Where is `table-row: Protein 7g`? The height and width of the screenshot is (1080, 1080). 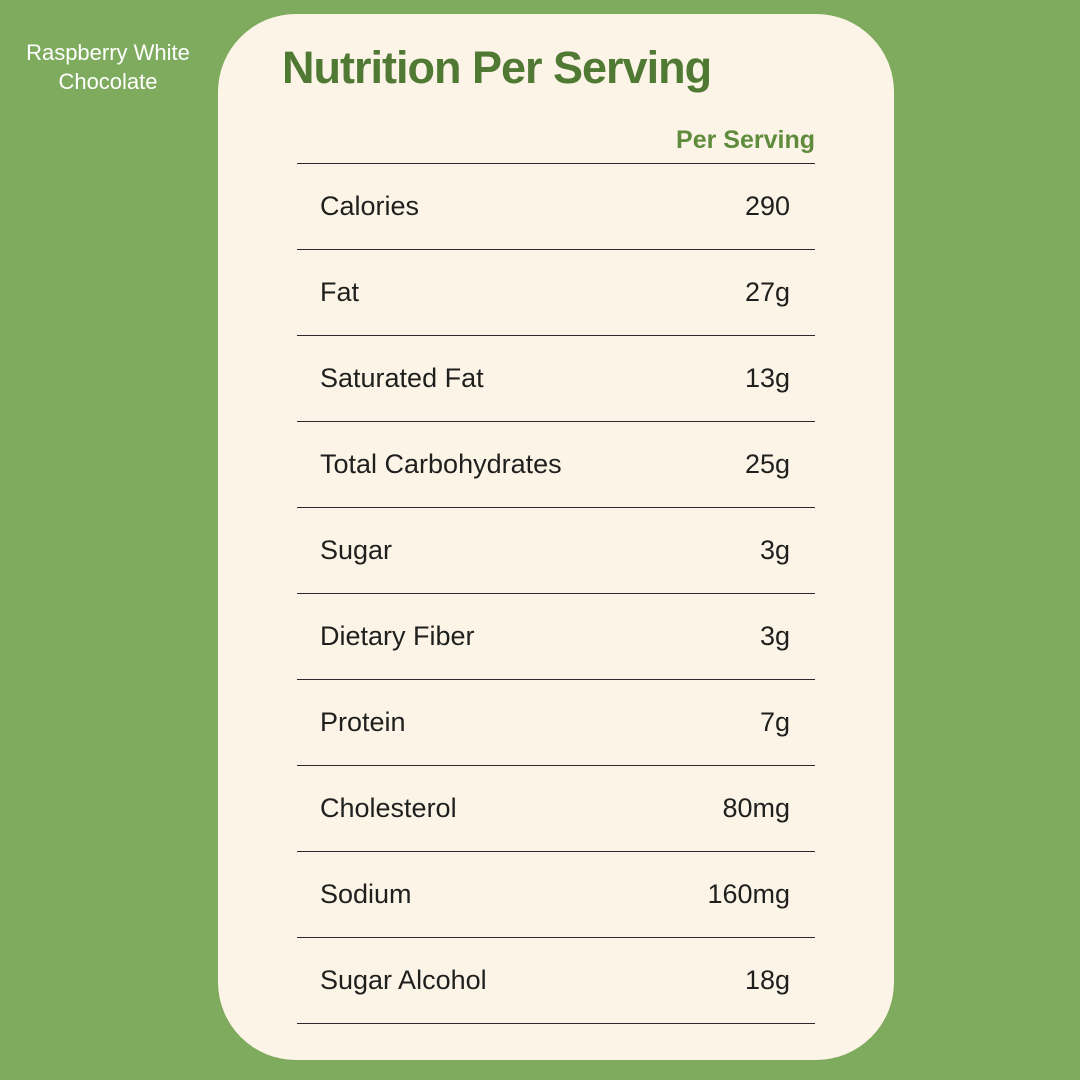 table-row: Protein 7g is located at coordinates (556, 723).